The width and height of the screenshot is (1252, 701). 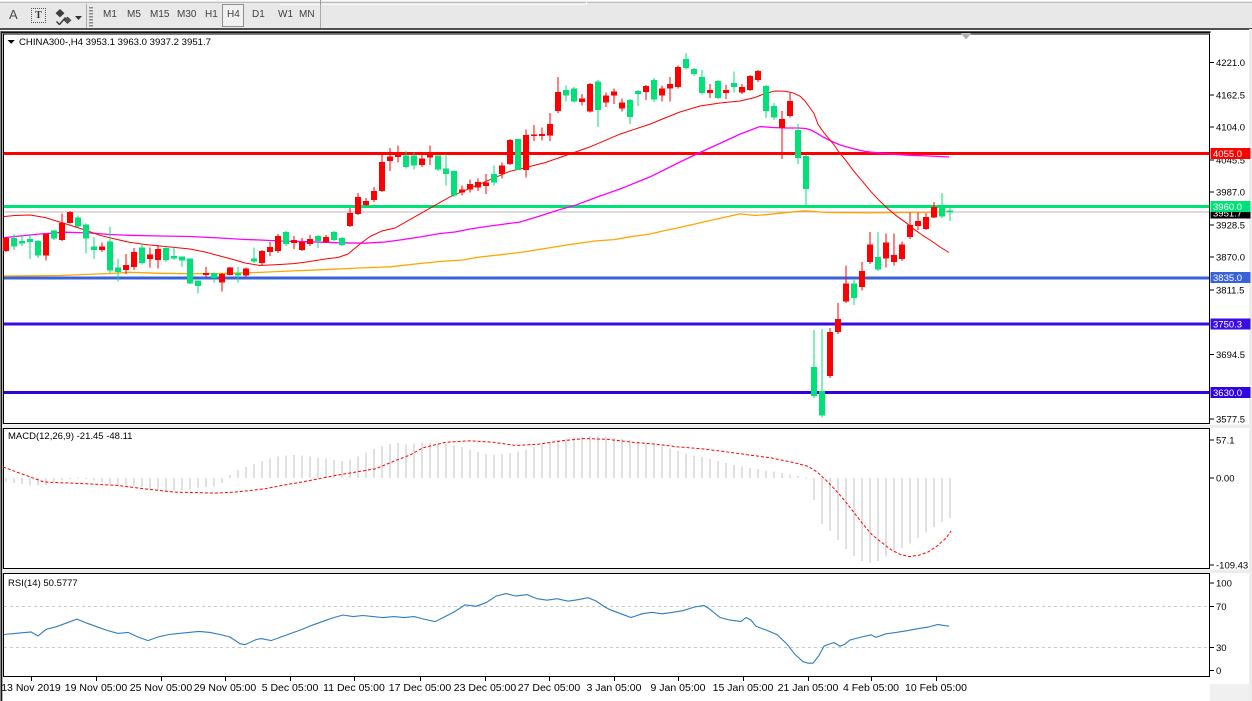 What do you see at coordinates (1224, 584) in the screenshot?
I see `svg-text: 100` at bounding box center [1224, 584].